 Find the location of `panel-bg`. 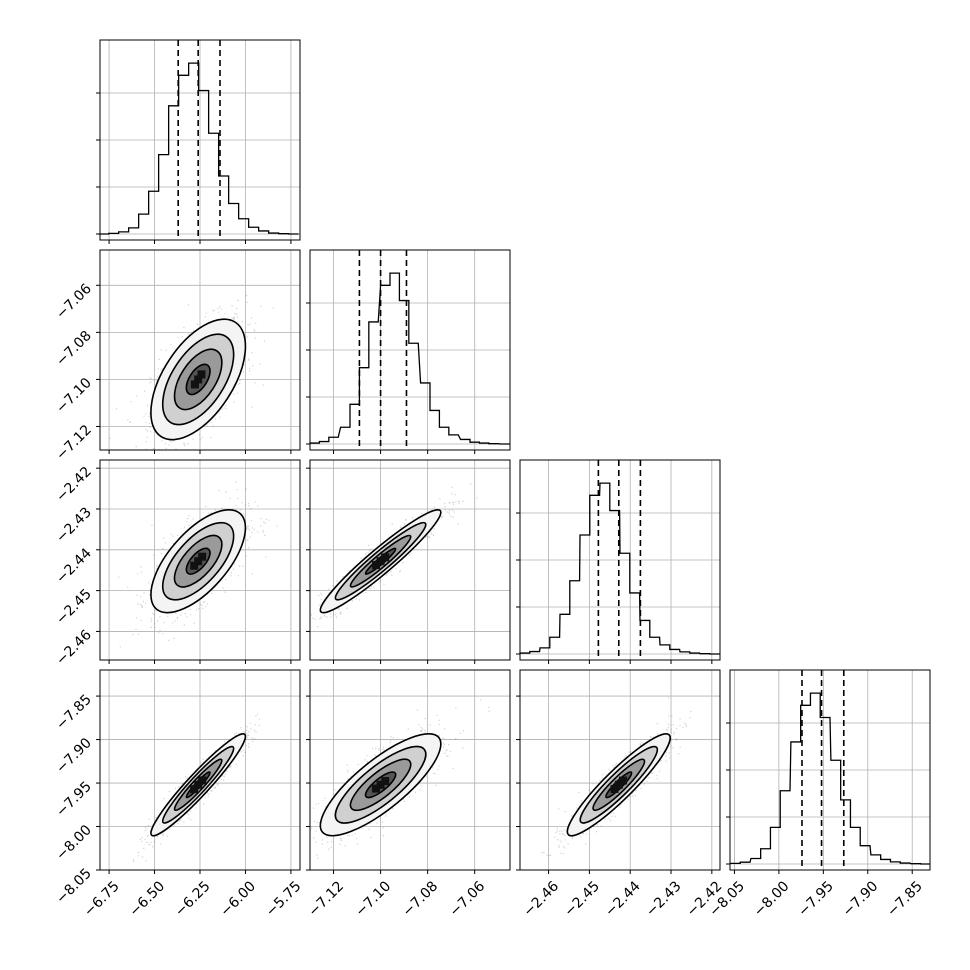

panel-bg is located at coordinates (410, 560).